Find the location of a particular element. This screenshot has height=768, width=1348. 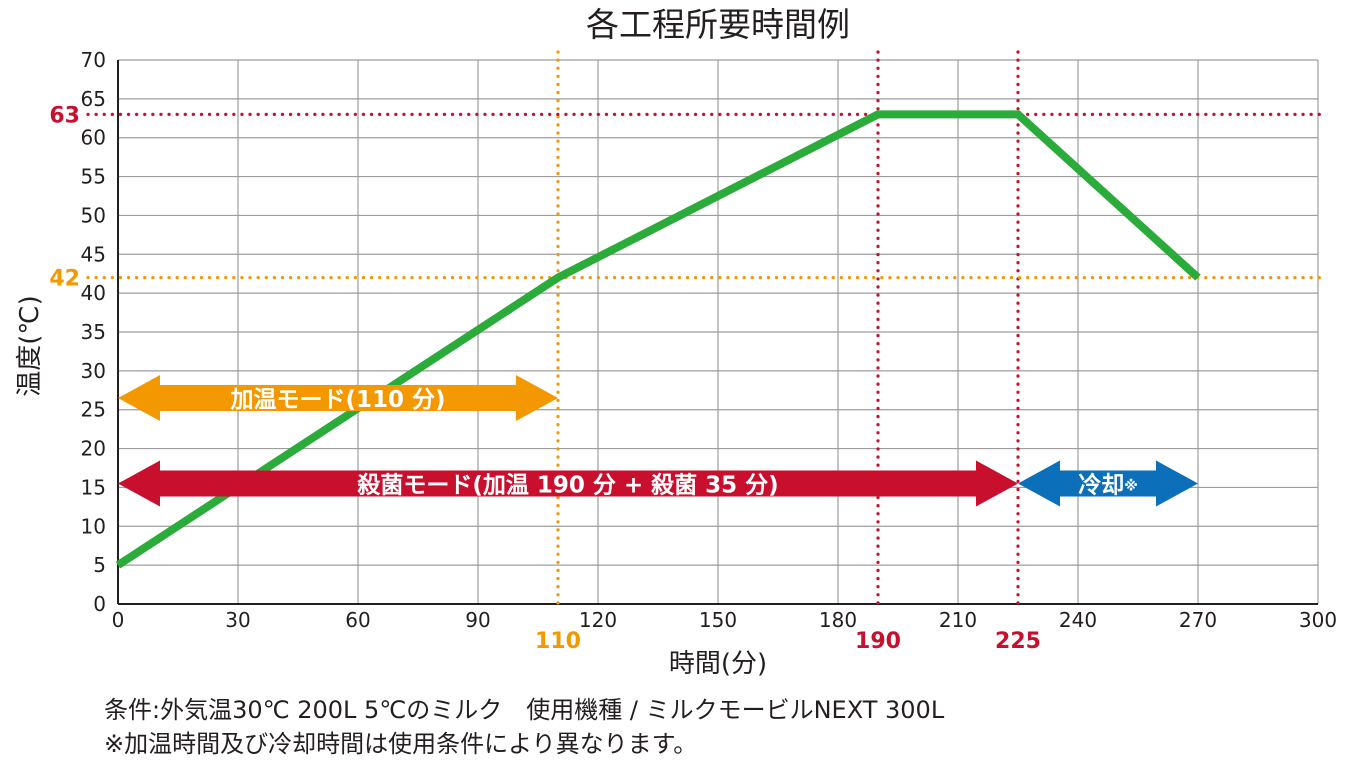

horizontal-reference-label: 42 is located at coordinates (64, 279).